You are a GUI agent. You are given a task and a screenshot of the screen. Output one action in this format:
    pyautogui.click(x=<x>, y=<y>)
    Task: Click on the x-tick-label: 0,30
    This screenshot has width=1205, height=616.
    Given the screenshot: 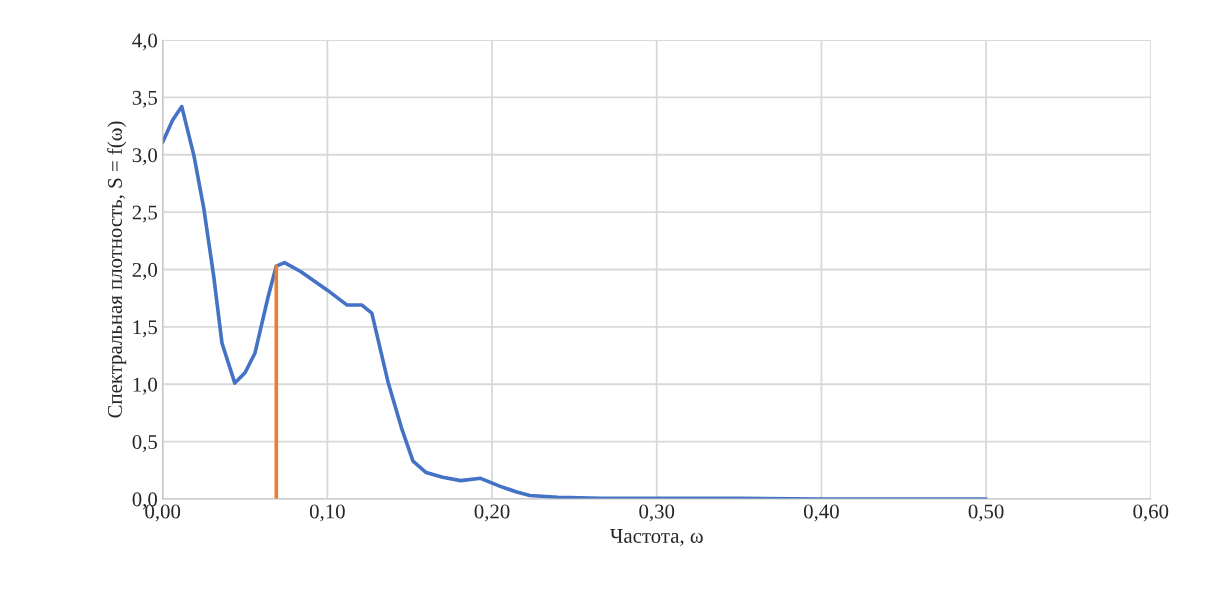 What is the action you would take?
    pyautogui.click(x=657, y=513)
    